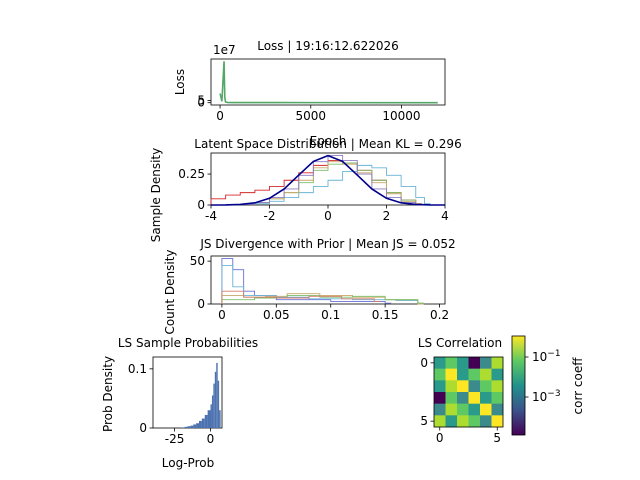 The height and width of the screenshot is (480, 640). I want to click on js-xtick-label: 0.2, so click(439, 315).